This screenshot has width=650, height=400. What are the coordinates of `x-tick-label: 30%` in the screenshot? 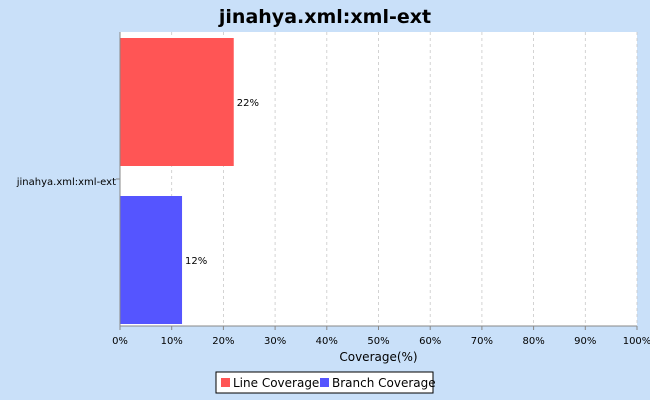 It's located at (275, 341).